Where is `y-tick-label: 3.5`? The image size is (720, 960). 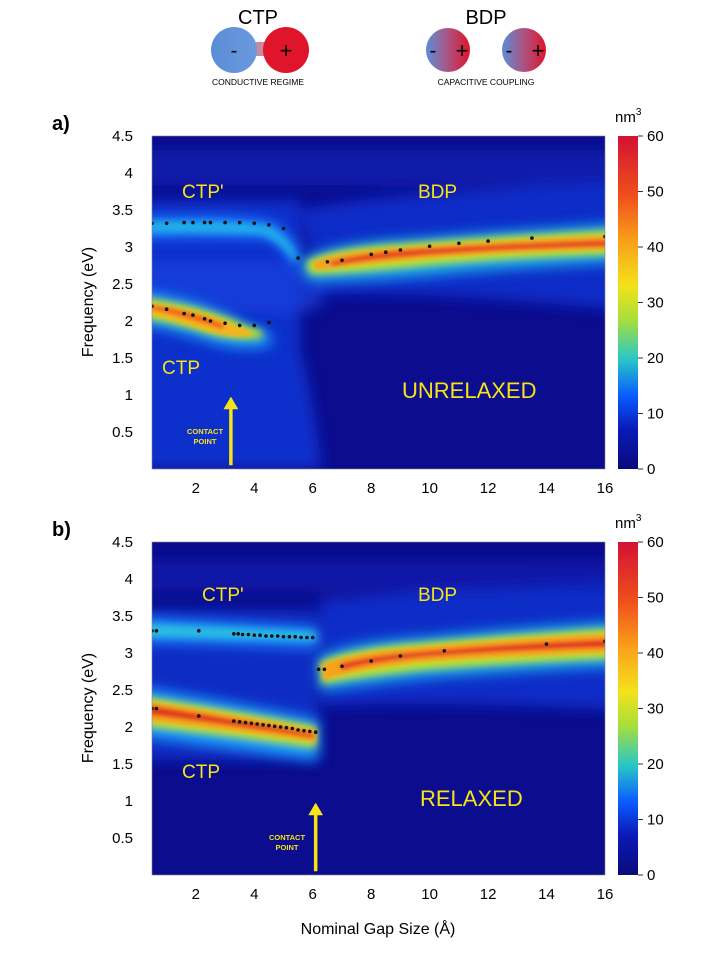
y-tick-label: 3.5 is located at coordinates (122, 616).